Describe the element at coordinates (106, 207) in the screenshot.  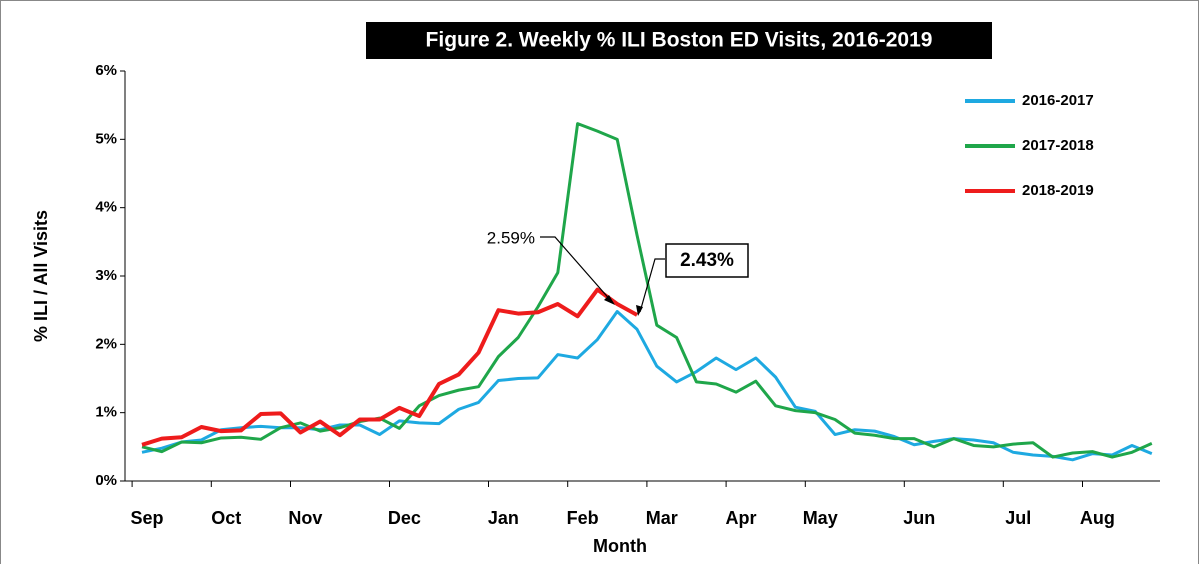
I see `y-tick-label: 4%` at that location.